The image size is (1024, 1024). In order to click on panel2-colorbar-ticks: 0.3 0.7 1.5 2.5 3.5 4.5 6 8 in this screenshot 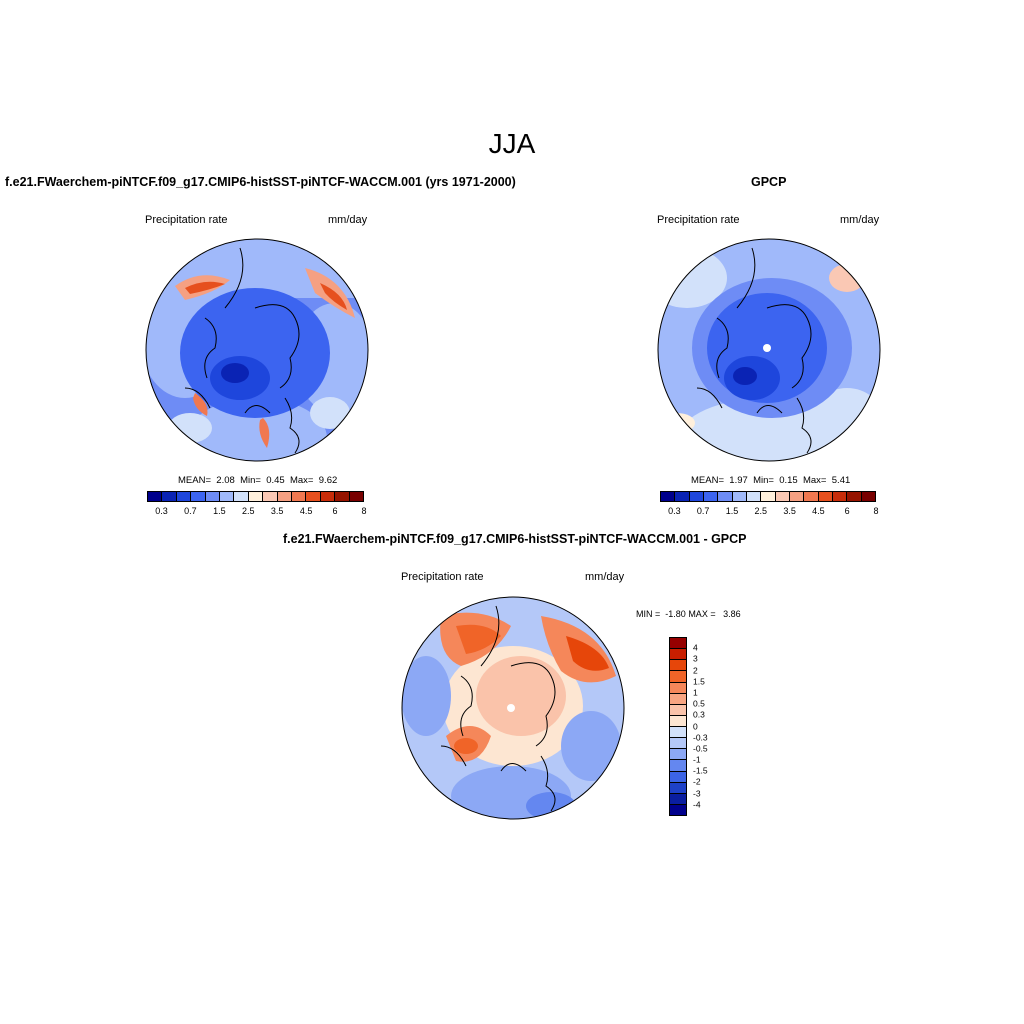, I will do `click(769, 512)`.